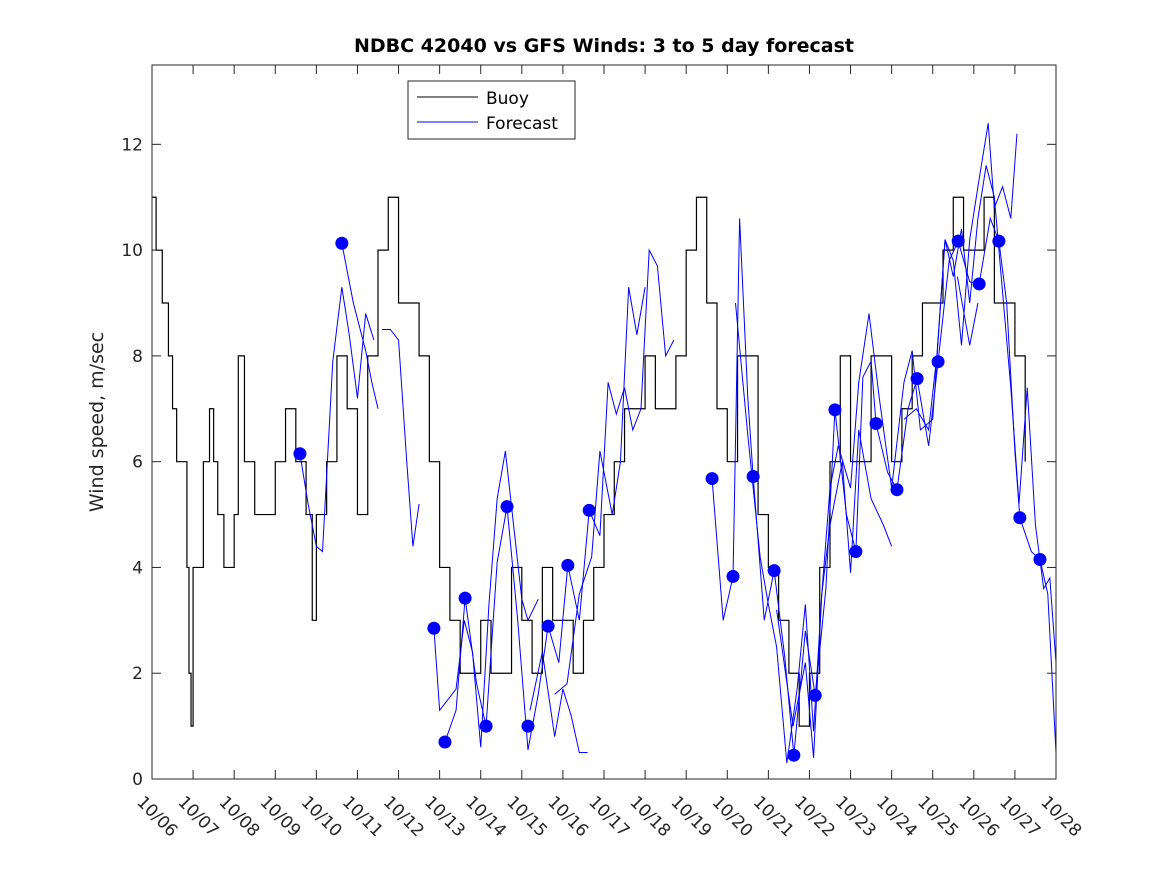  I want to click on x-tick-label: 10/11, so click(362, 816).